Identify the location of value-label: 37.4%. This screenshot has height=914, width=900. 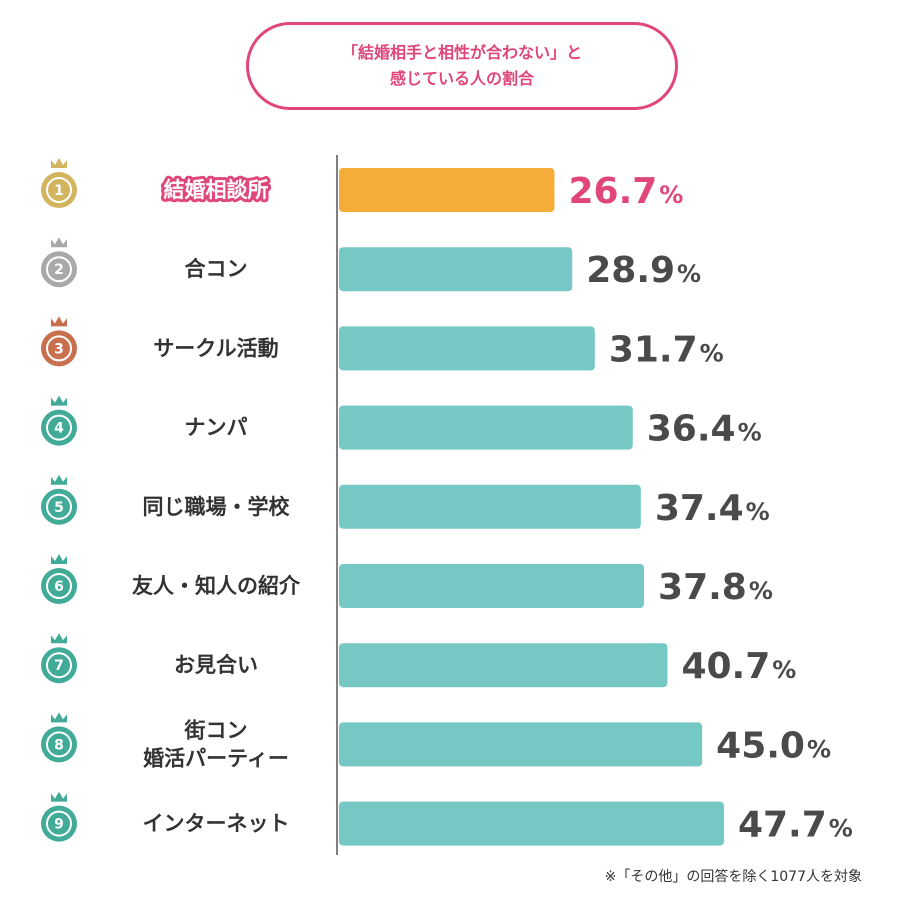
(712, 508).